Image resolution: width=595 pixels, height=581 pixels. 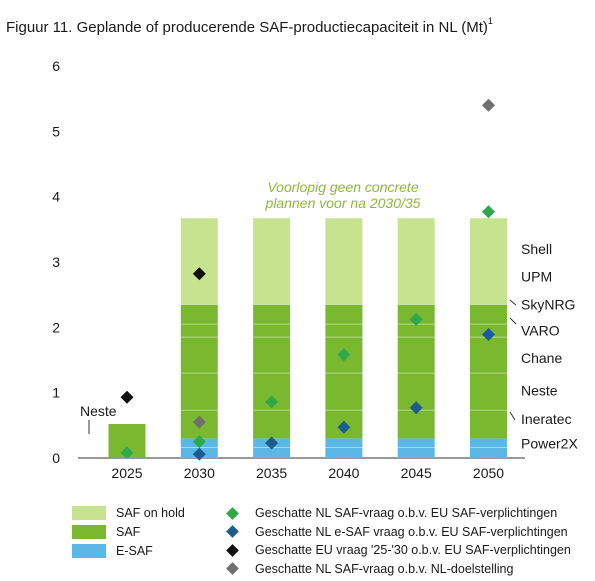 I want to click on x-tick-label: 2035, so click(x=271, y=473).